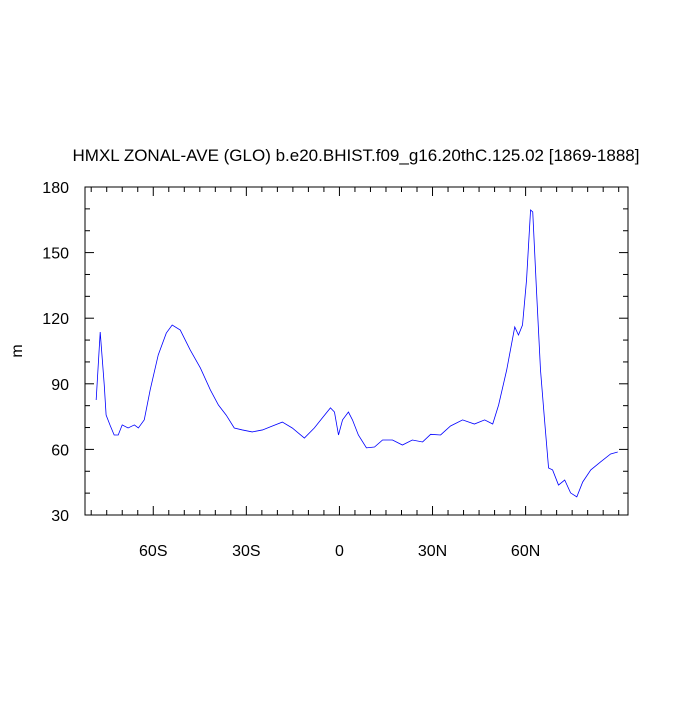 The width and height of the screenshot is (700, 705). What do you see at coordinates (55, 188) in the screenshot?
I see `y-tick-label: 180` at bounding box center [55, 188].